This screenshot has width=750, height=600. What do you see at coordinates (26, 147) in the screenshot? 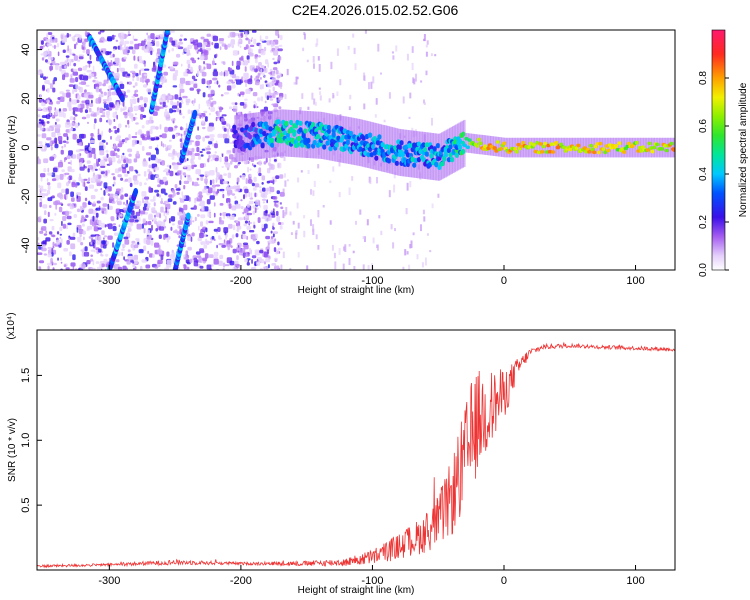
I see `spectrogram-ytick-label: 0` at bounding box center [26, 147].